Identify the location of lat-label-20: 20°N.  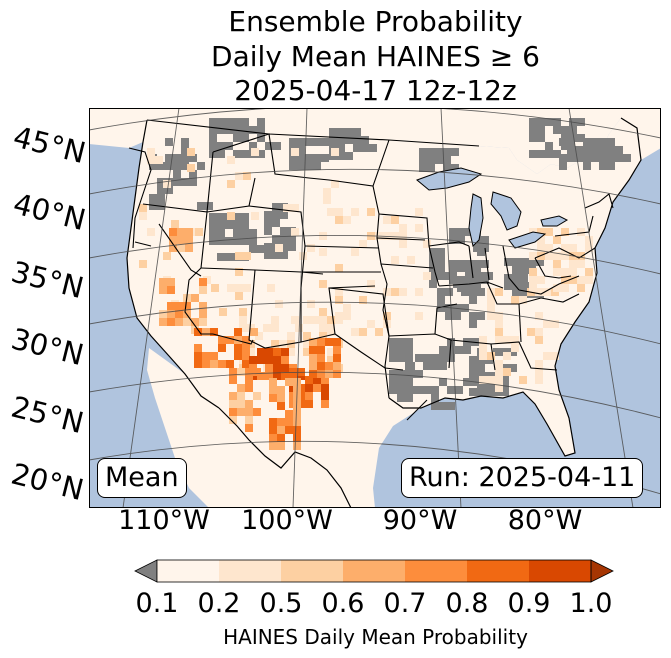
(47, 482).